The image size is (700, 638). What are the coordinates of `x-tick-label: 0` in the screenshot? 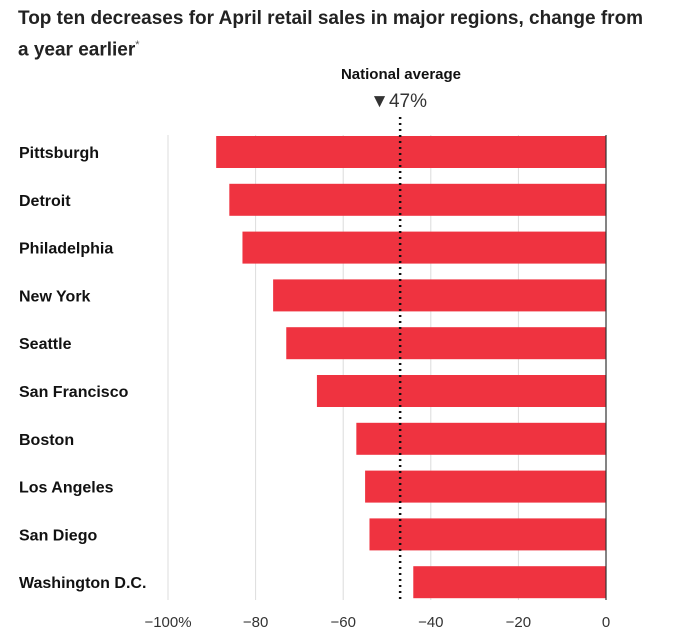 It's located at (606, 622).